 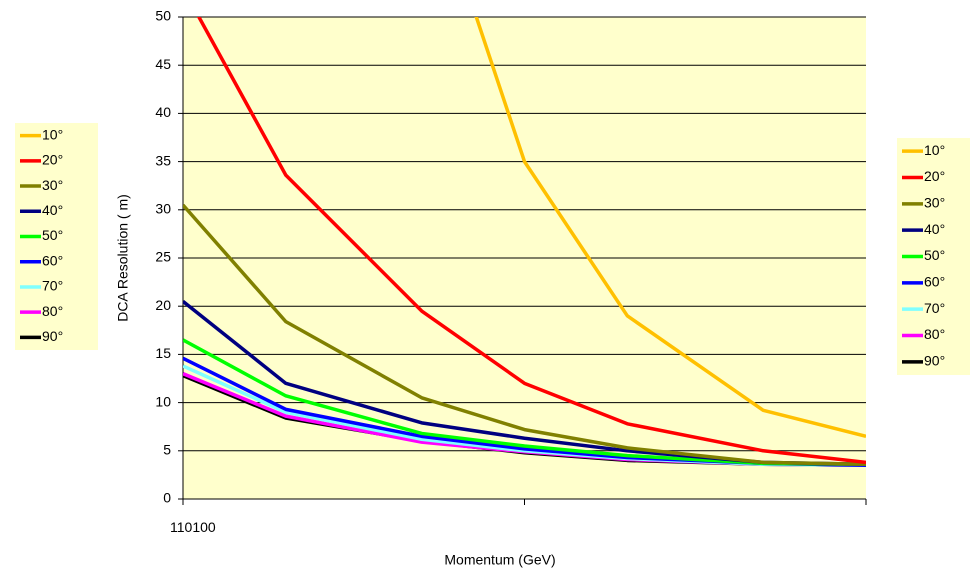 I want to click on y-tick-label: 40, so click(x=163, y=112).